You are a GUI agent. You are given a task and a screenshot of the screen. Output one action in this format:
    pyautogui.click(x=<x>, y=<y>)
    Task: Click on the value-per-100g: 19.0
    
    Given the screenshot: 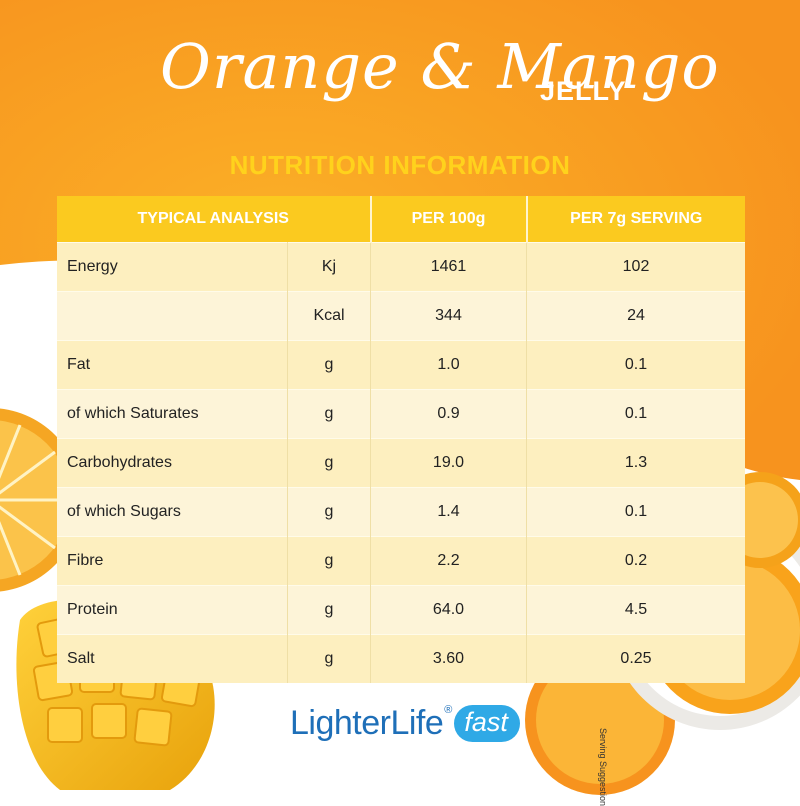 What is the action you would take?
    pyautogui.click(x=448, y=463)
    